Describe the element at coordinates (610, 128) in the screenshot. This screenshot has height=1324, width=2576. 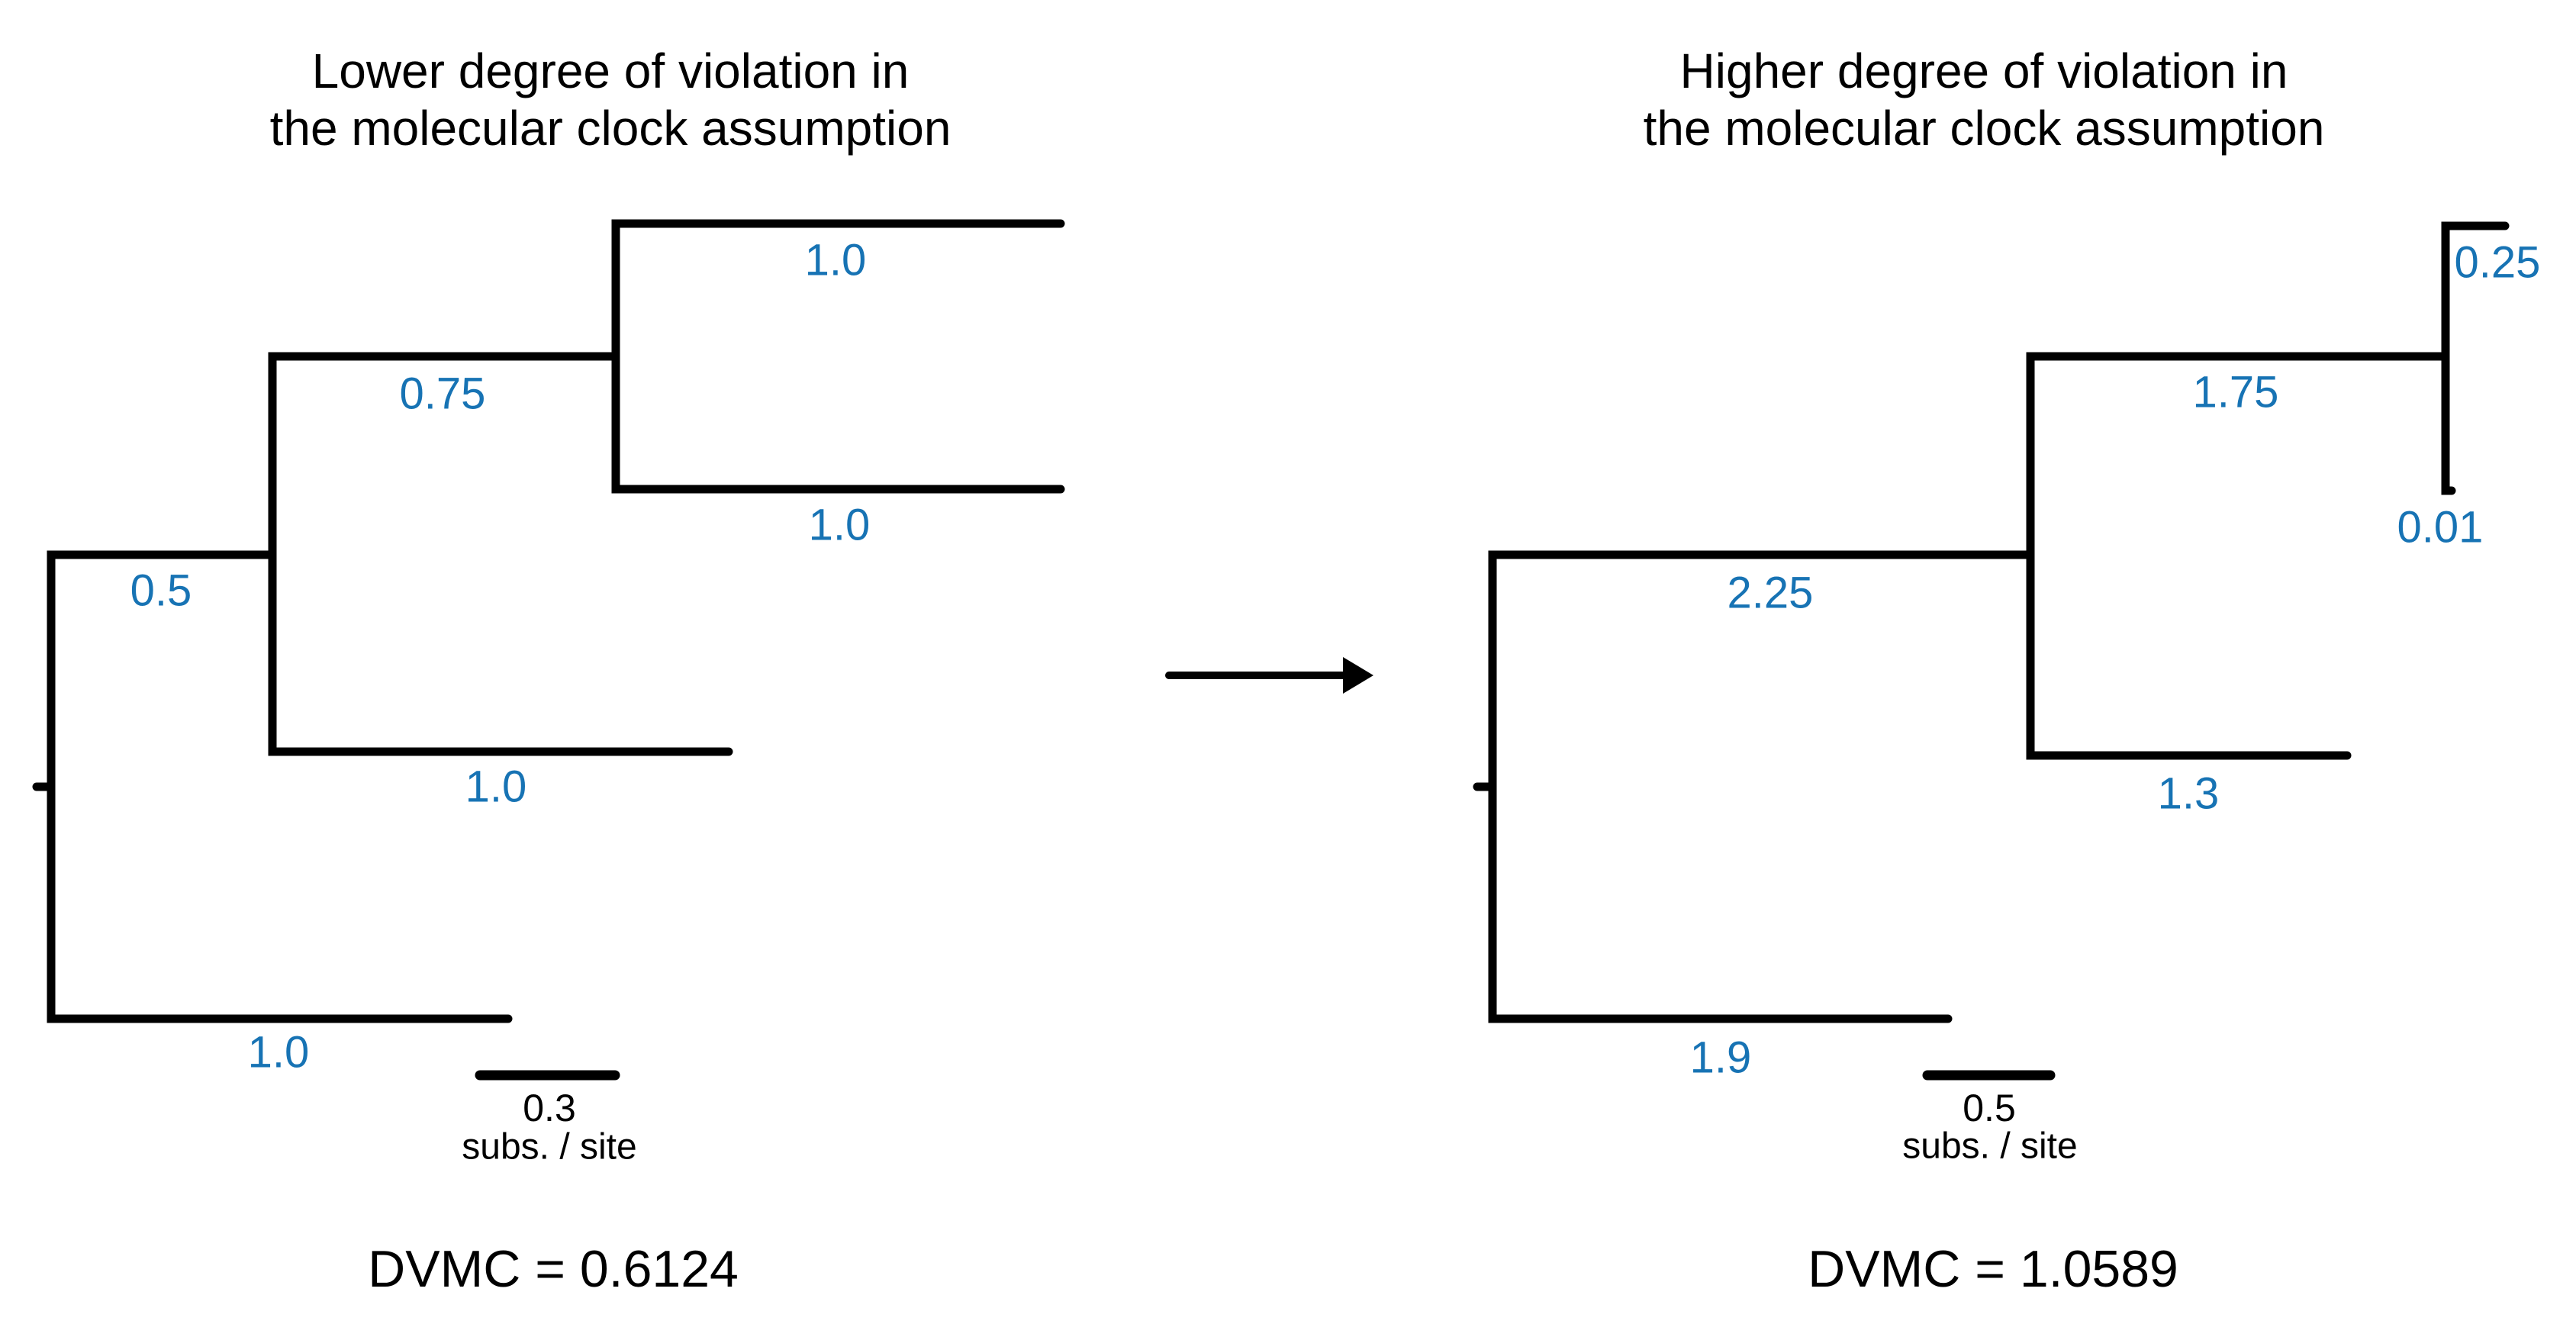
I see `left-title-line2: the molecular clock assumption` at that location.